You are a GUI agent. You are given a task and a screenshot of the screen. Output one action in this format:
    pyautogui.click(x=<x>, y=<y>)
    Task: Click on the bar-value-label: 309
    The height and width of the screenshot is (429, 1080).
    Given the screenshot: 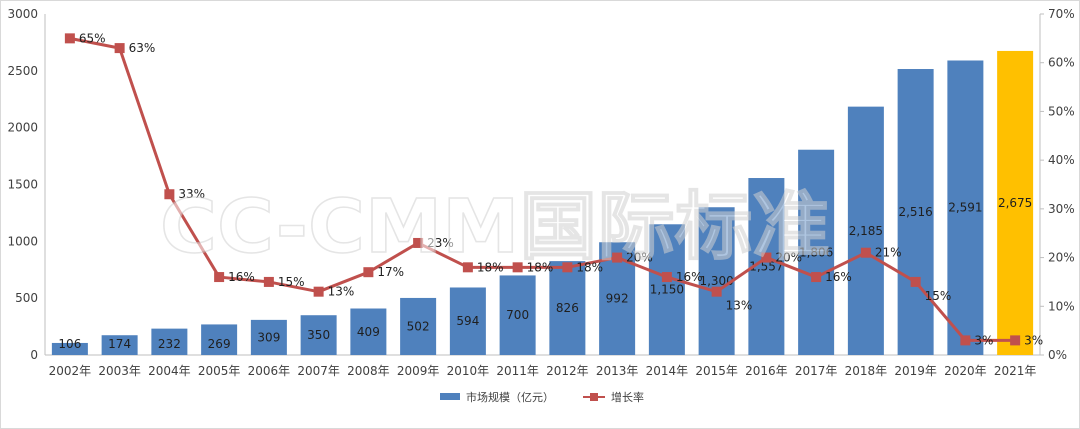 What is the action you would take?
    pyautogui.click(x=268, y=337)
    